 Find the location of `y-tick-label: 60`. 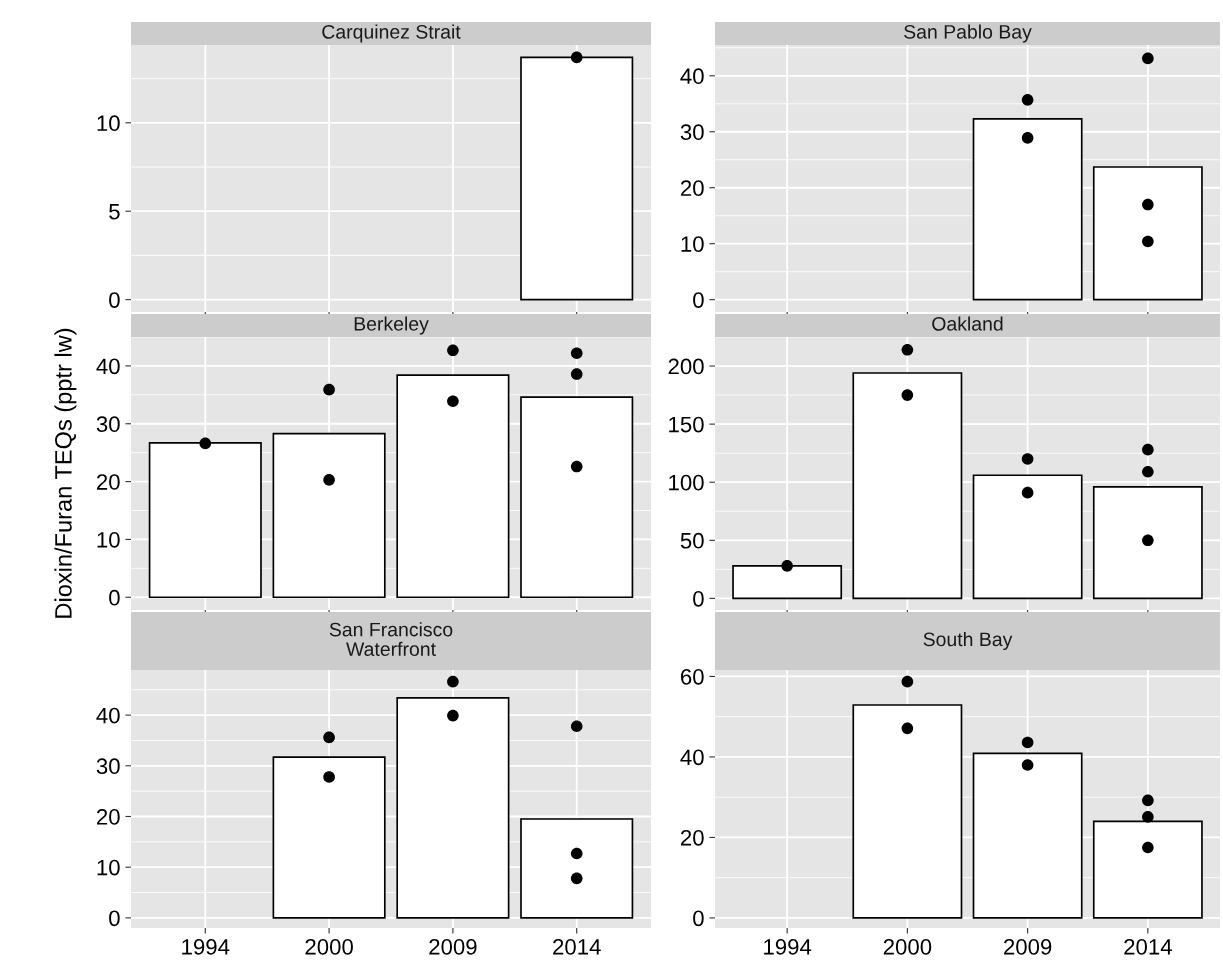

y-tick-label: 60 is located at coordinates (692, 676).